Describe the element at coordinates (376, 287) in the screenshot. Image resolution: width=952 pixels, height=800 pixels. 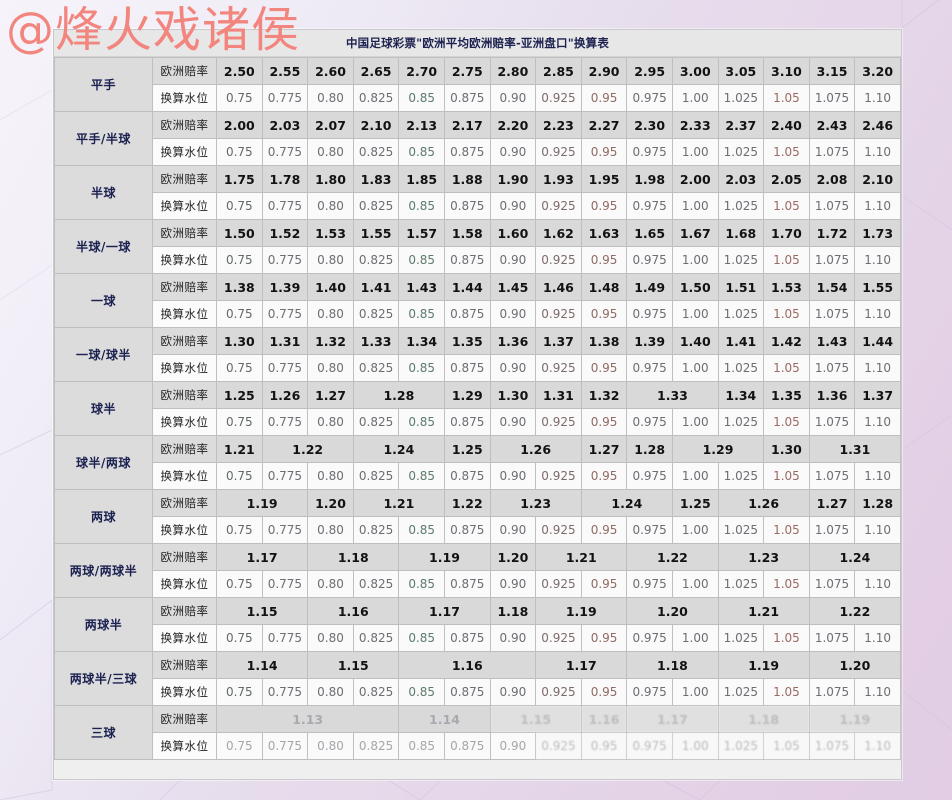
I see `odds-cell: 1.41` at that location.